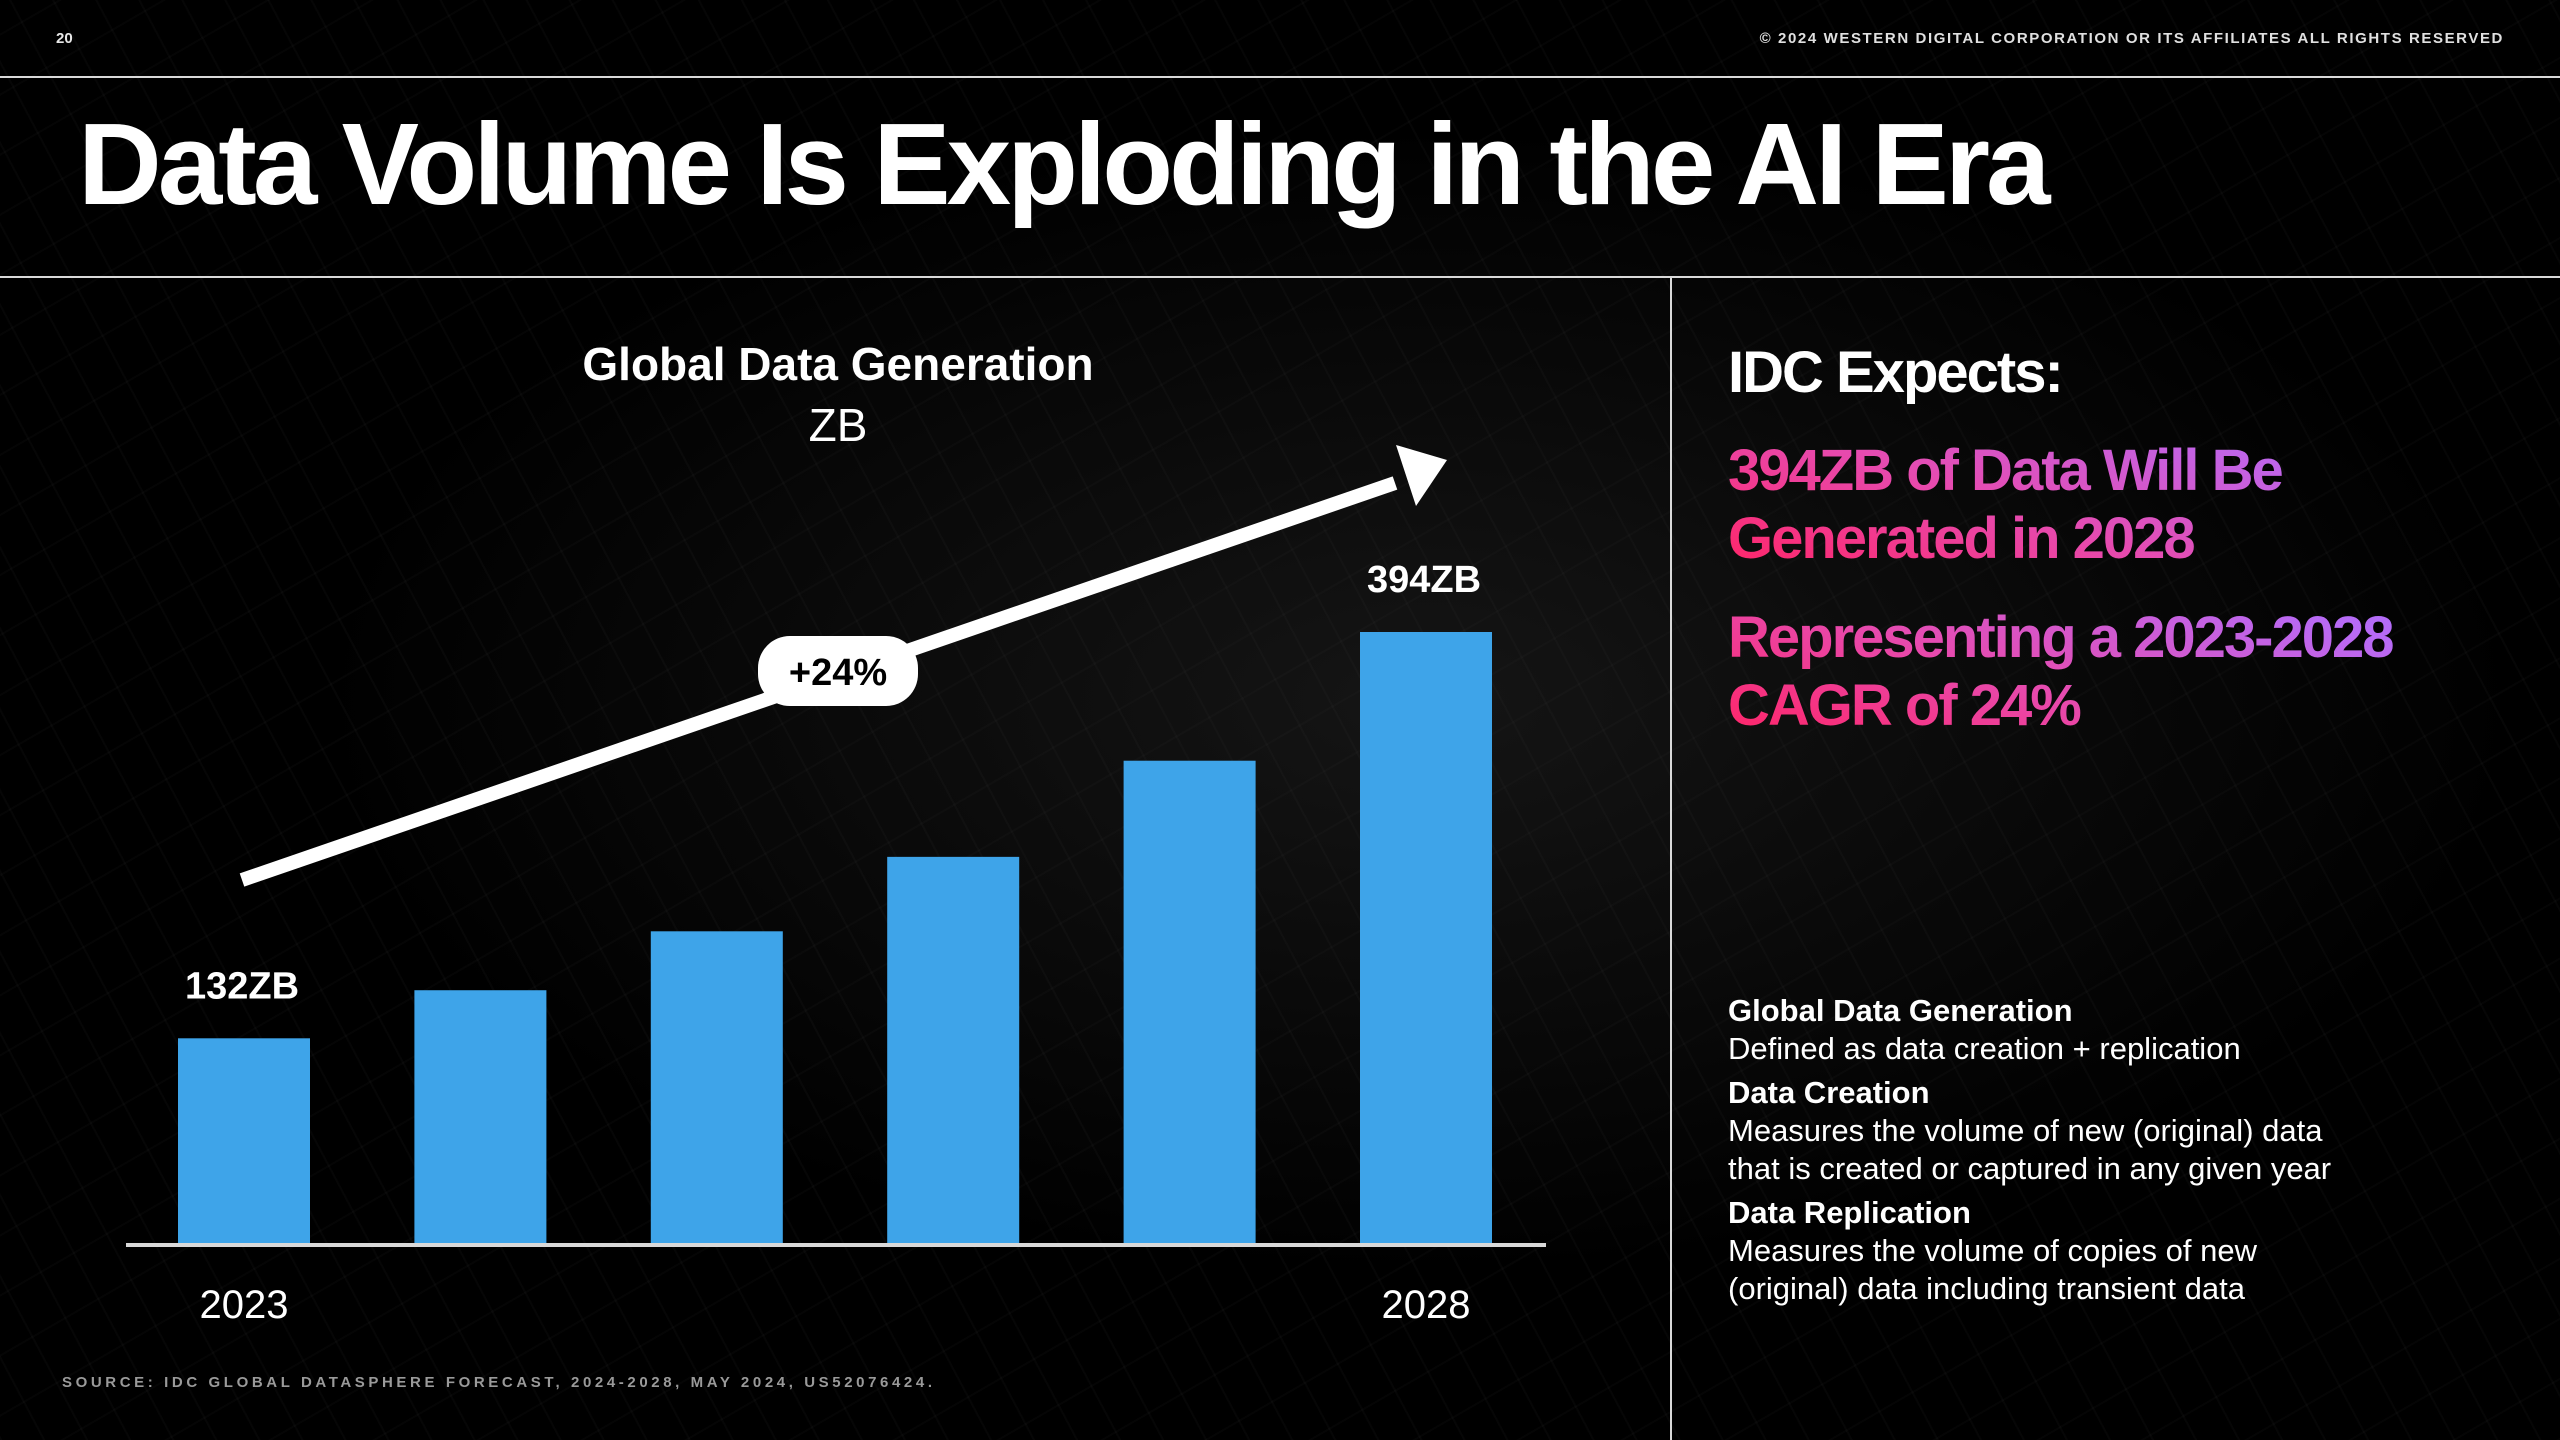 Image resolution: width=2560 pixels, height=1440 pixels. What do you see at coordinates (1992, 1250) in the screenshot?
I see `definition-desc-line: Measures the volume of copies of new` at bounding box center [1992, 1250].